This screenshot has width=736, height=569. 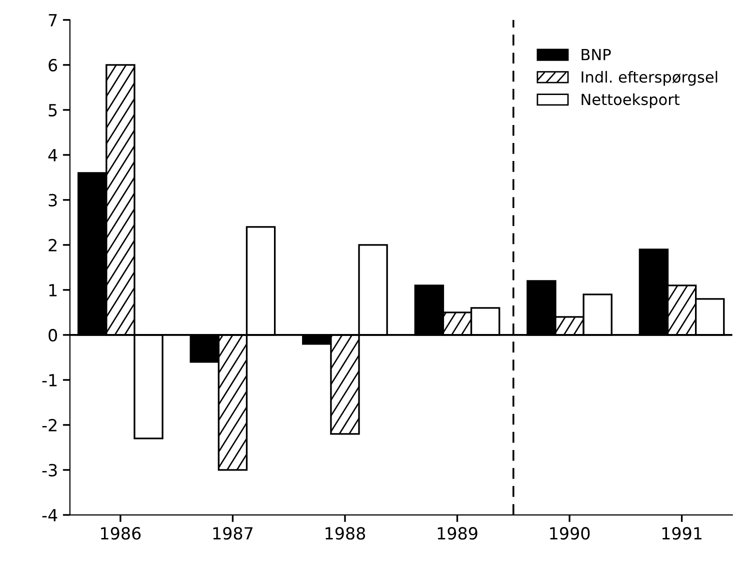 What do you see at coordinates (570, 533) in the screenshot?
I see `x-tick-label: 1990` at bounding box center [570, 533].